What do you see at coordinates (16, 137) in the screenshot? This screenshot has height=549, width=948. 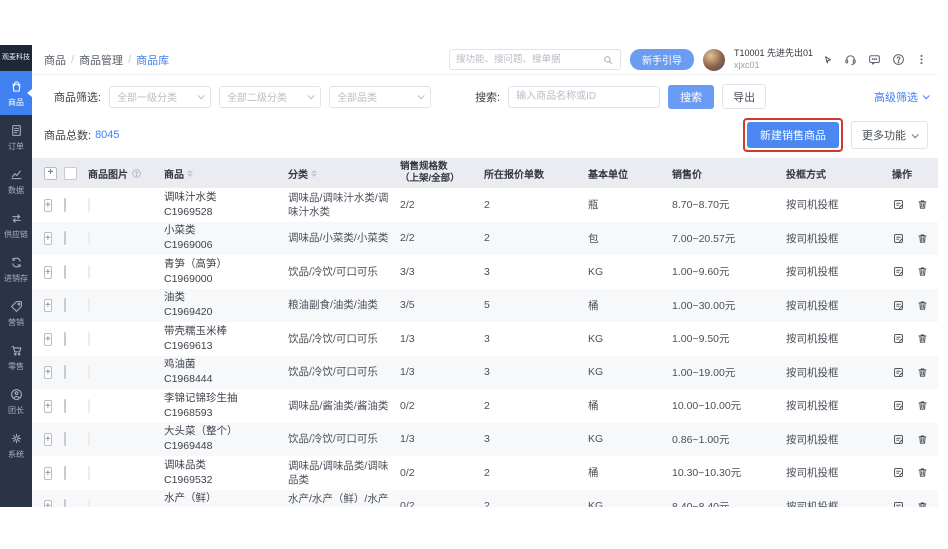 I see `sidebar-item-orders: 订单` at bounding box center [16, 137].